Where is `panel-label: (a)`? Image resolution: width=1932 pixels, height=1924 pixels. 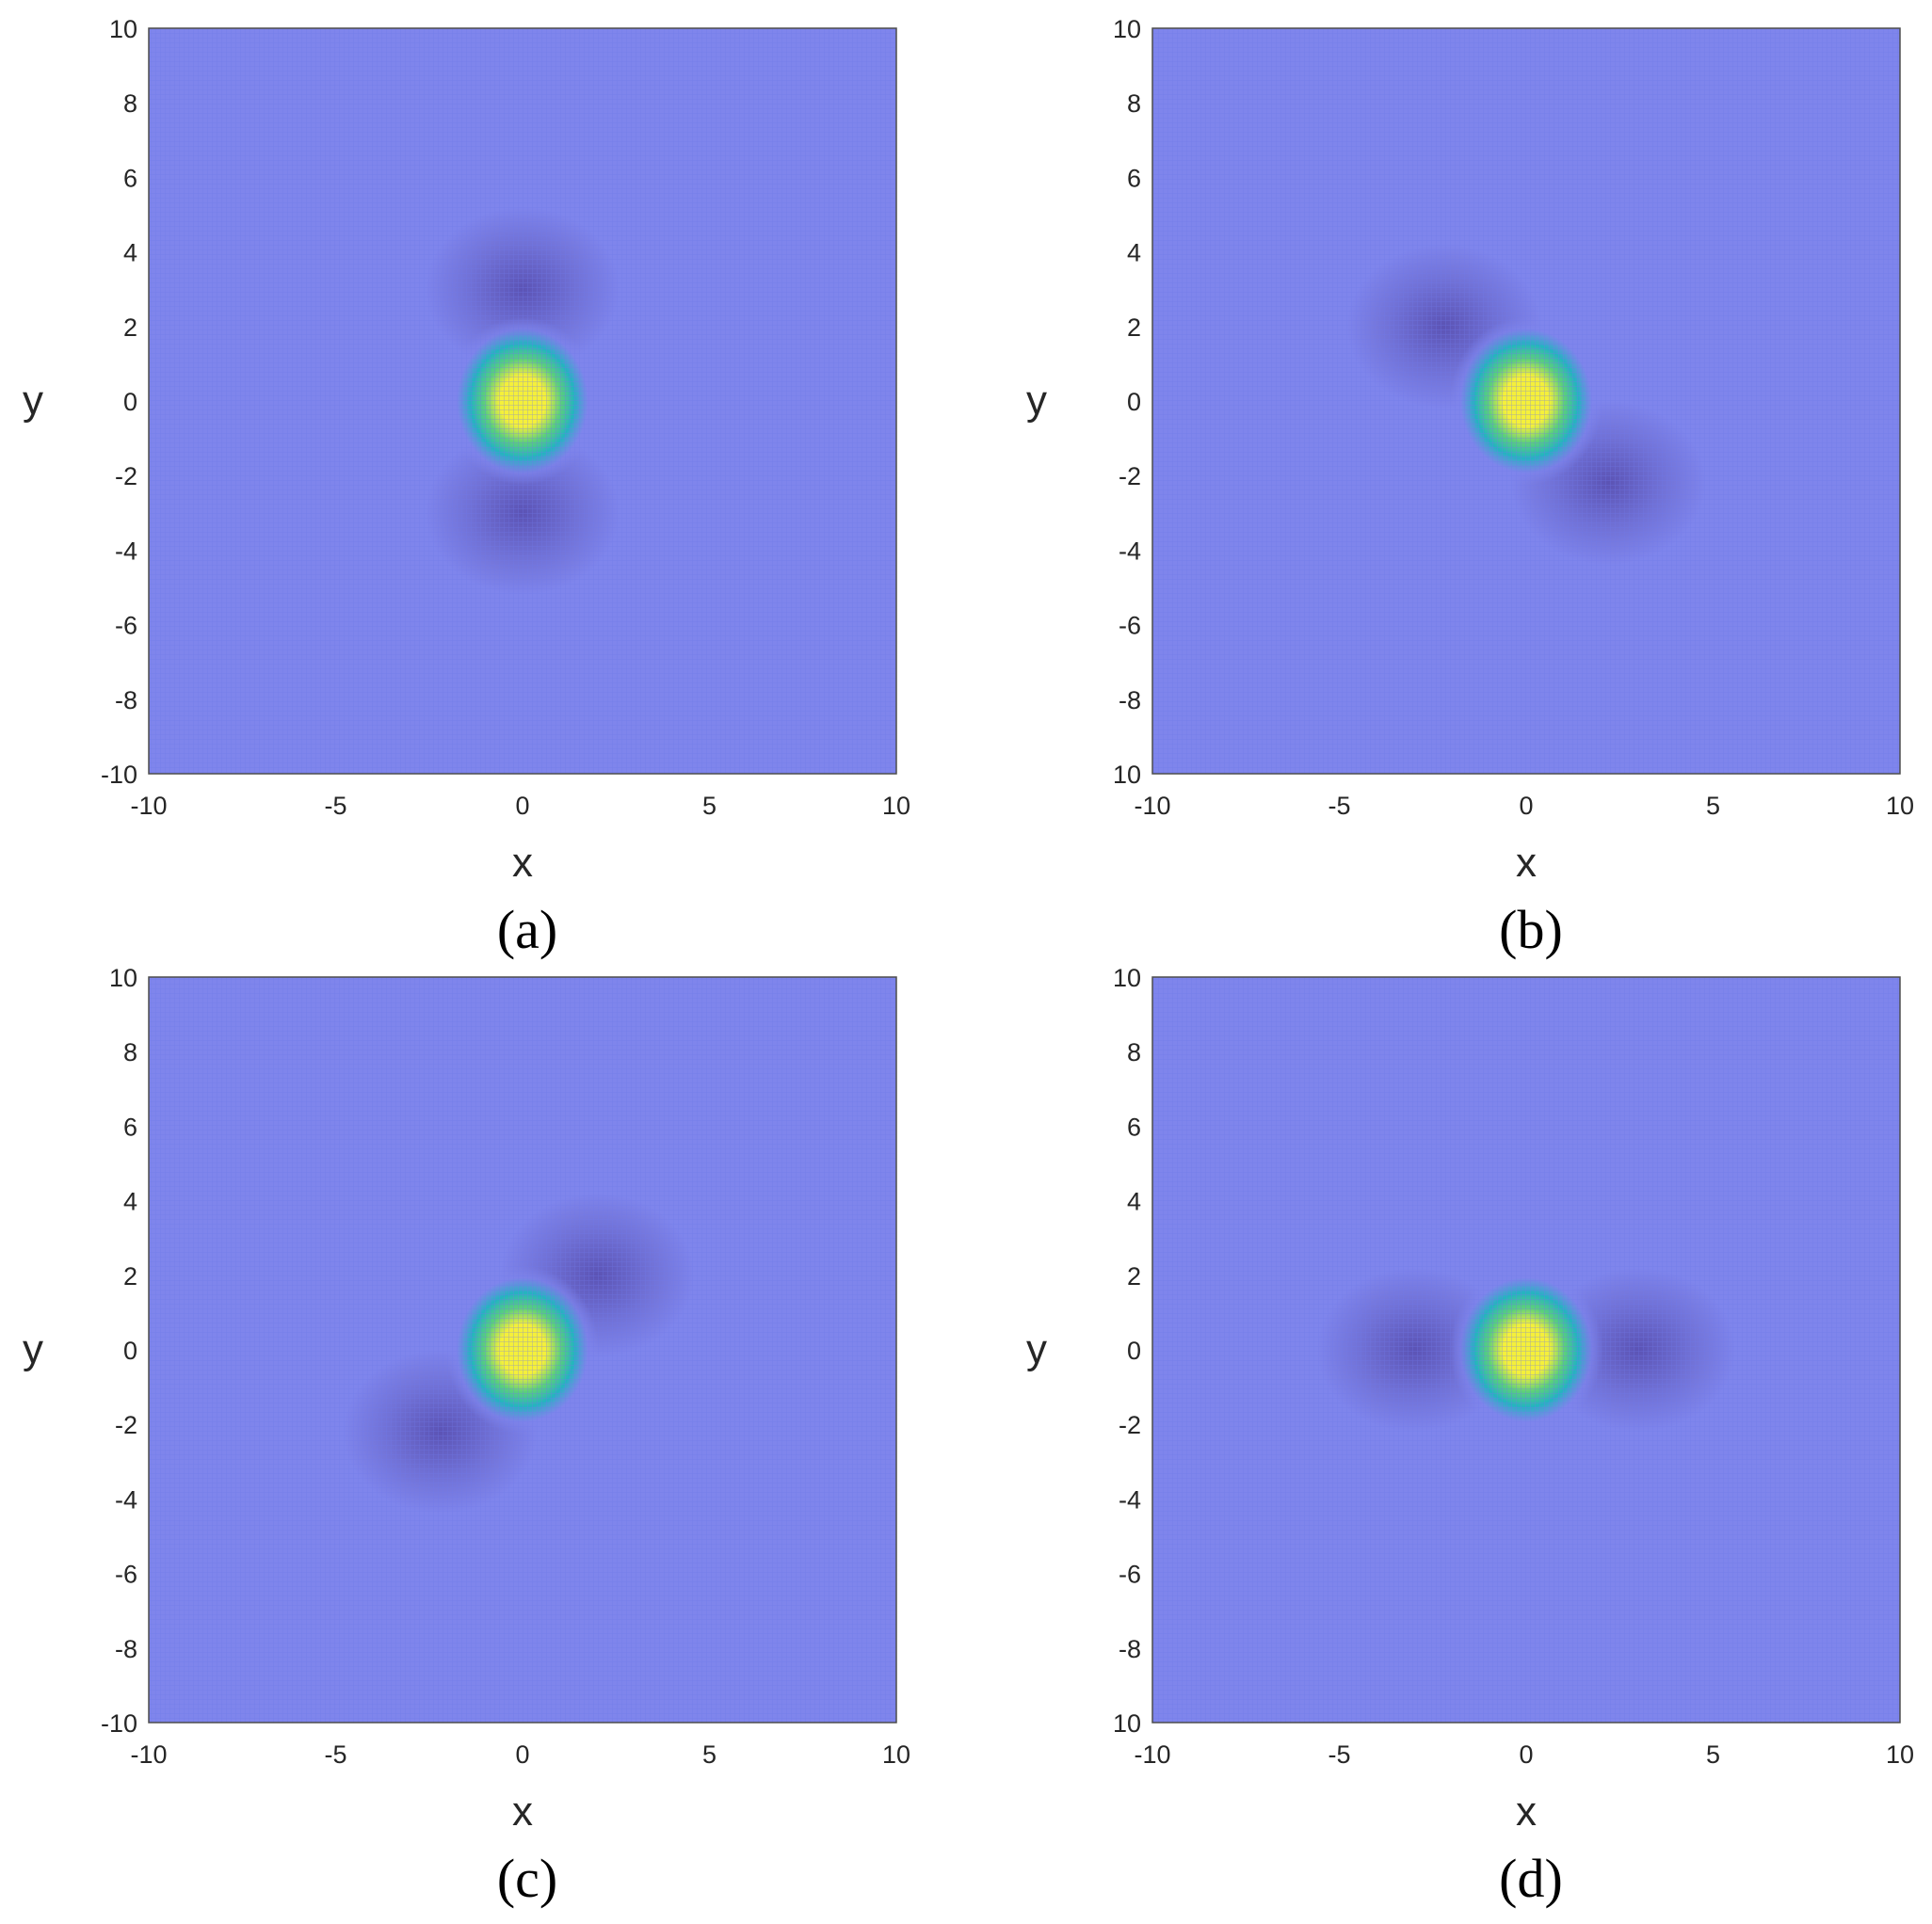 panel-label: (a) is located at coordinates (527, 929).